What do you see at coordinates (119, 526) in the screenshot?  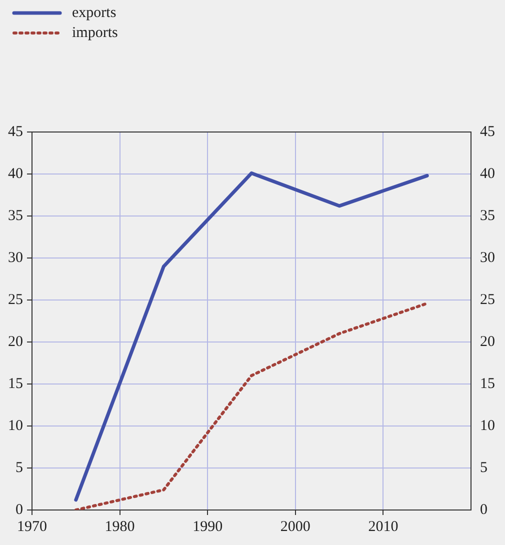 I see `x-tick-label: 1980` at bounding box center [119, 526].